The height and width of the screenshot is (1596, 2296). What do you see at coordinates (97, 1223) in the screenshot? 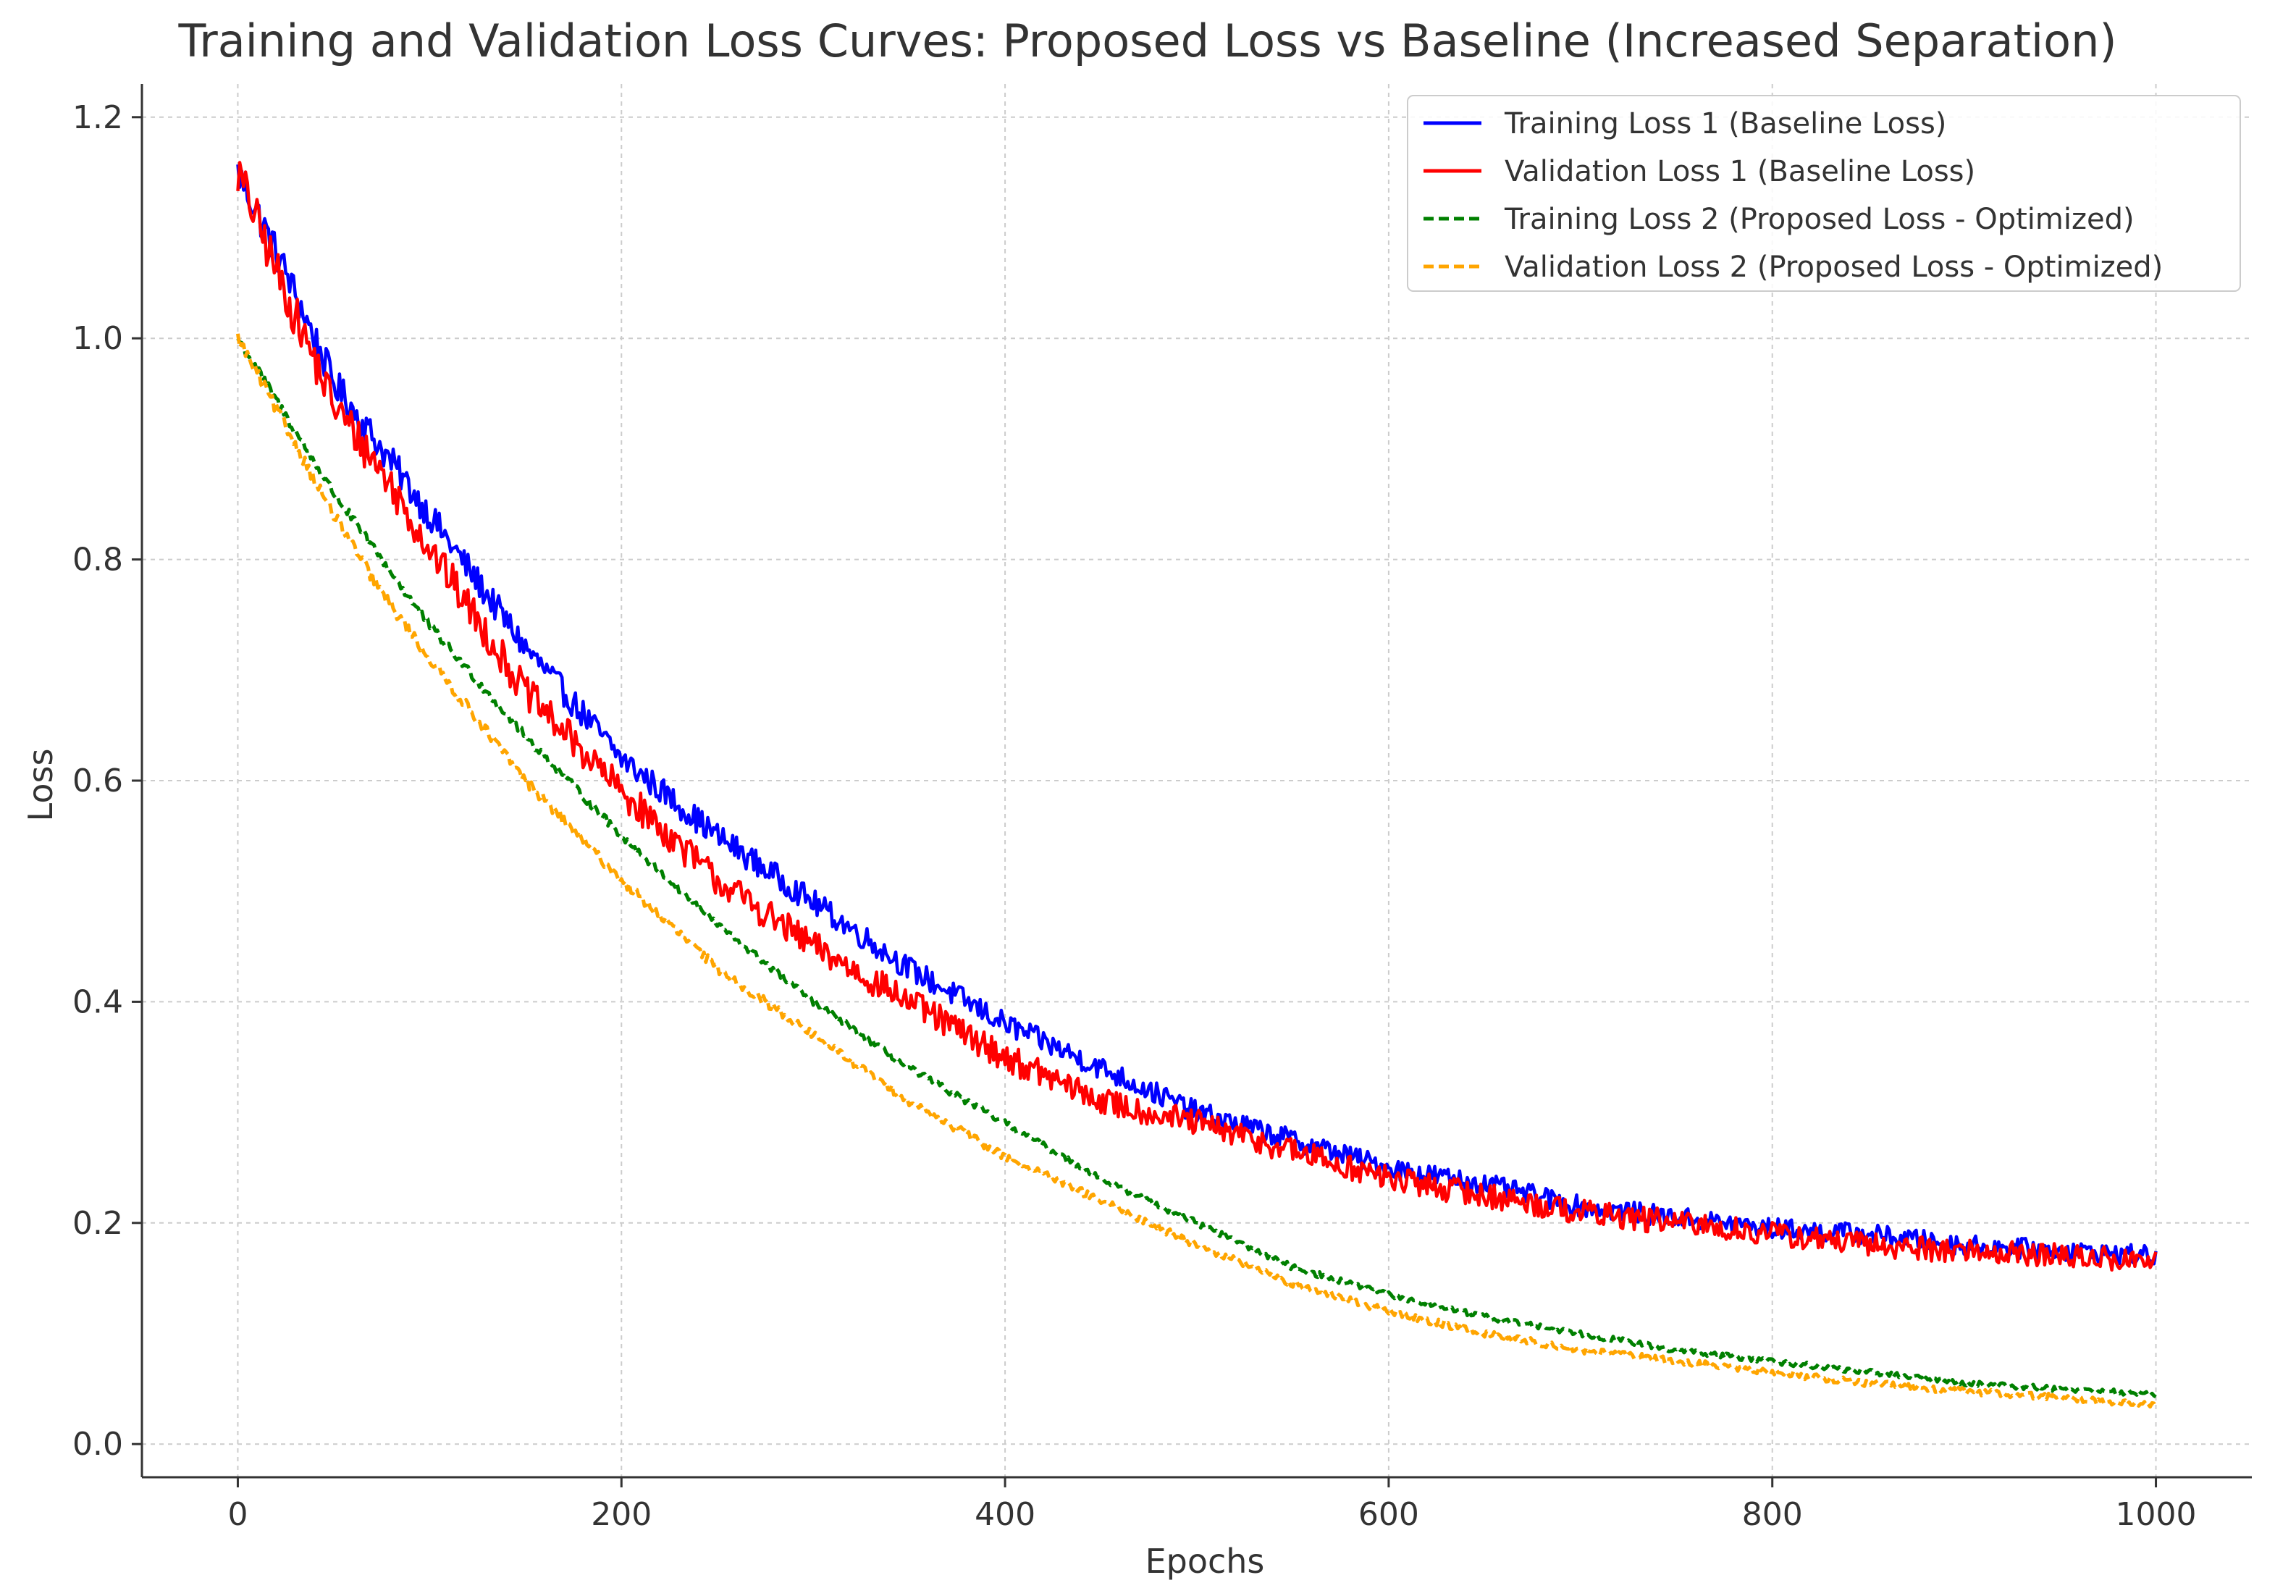
I see `y-tick-label: 0.2` at bounding box center [97, 1223].